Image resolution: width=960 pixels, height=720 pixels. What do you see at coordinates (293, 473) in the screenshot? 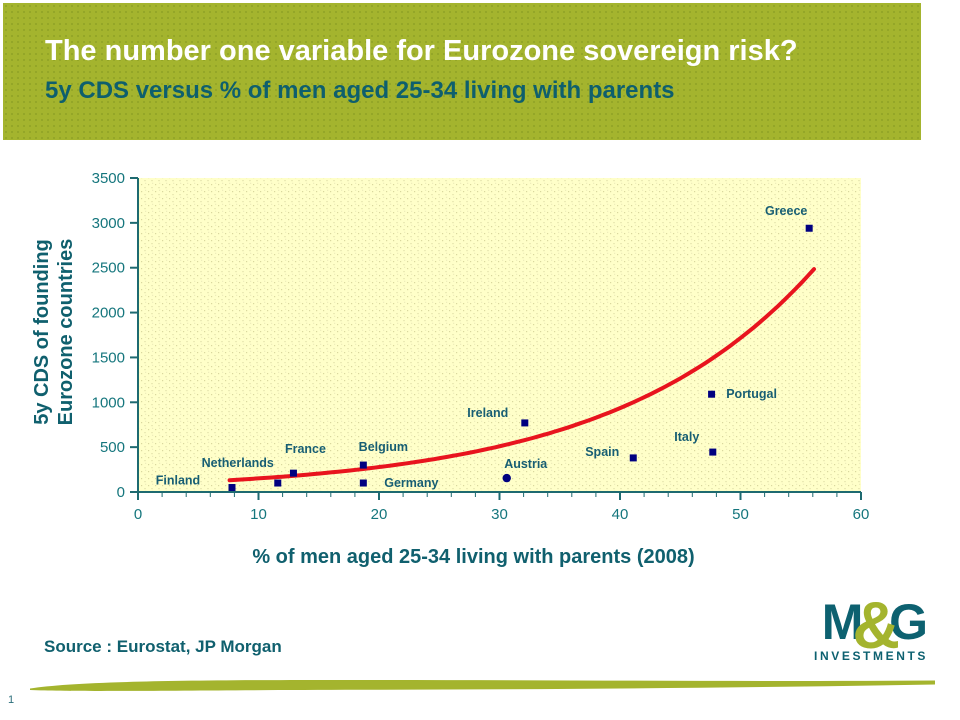
I see `data-point-france` at bounding box center [293, 473].